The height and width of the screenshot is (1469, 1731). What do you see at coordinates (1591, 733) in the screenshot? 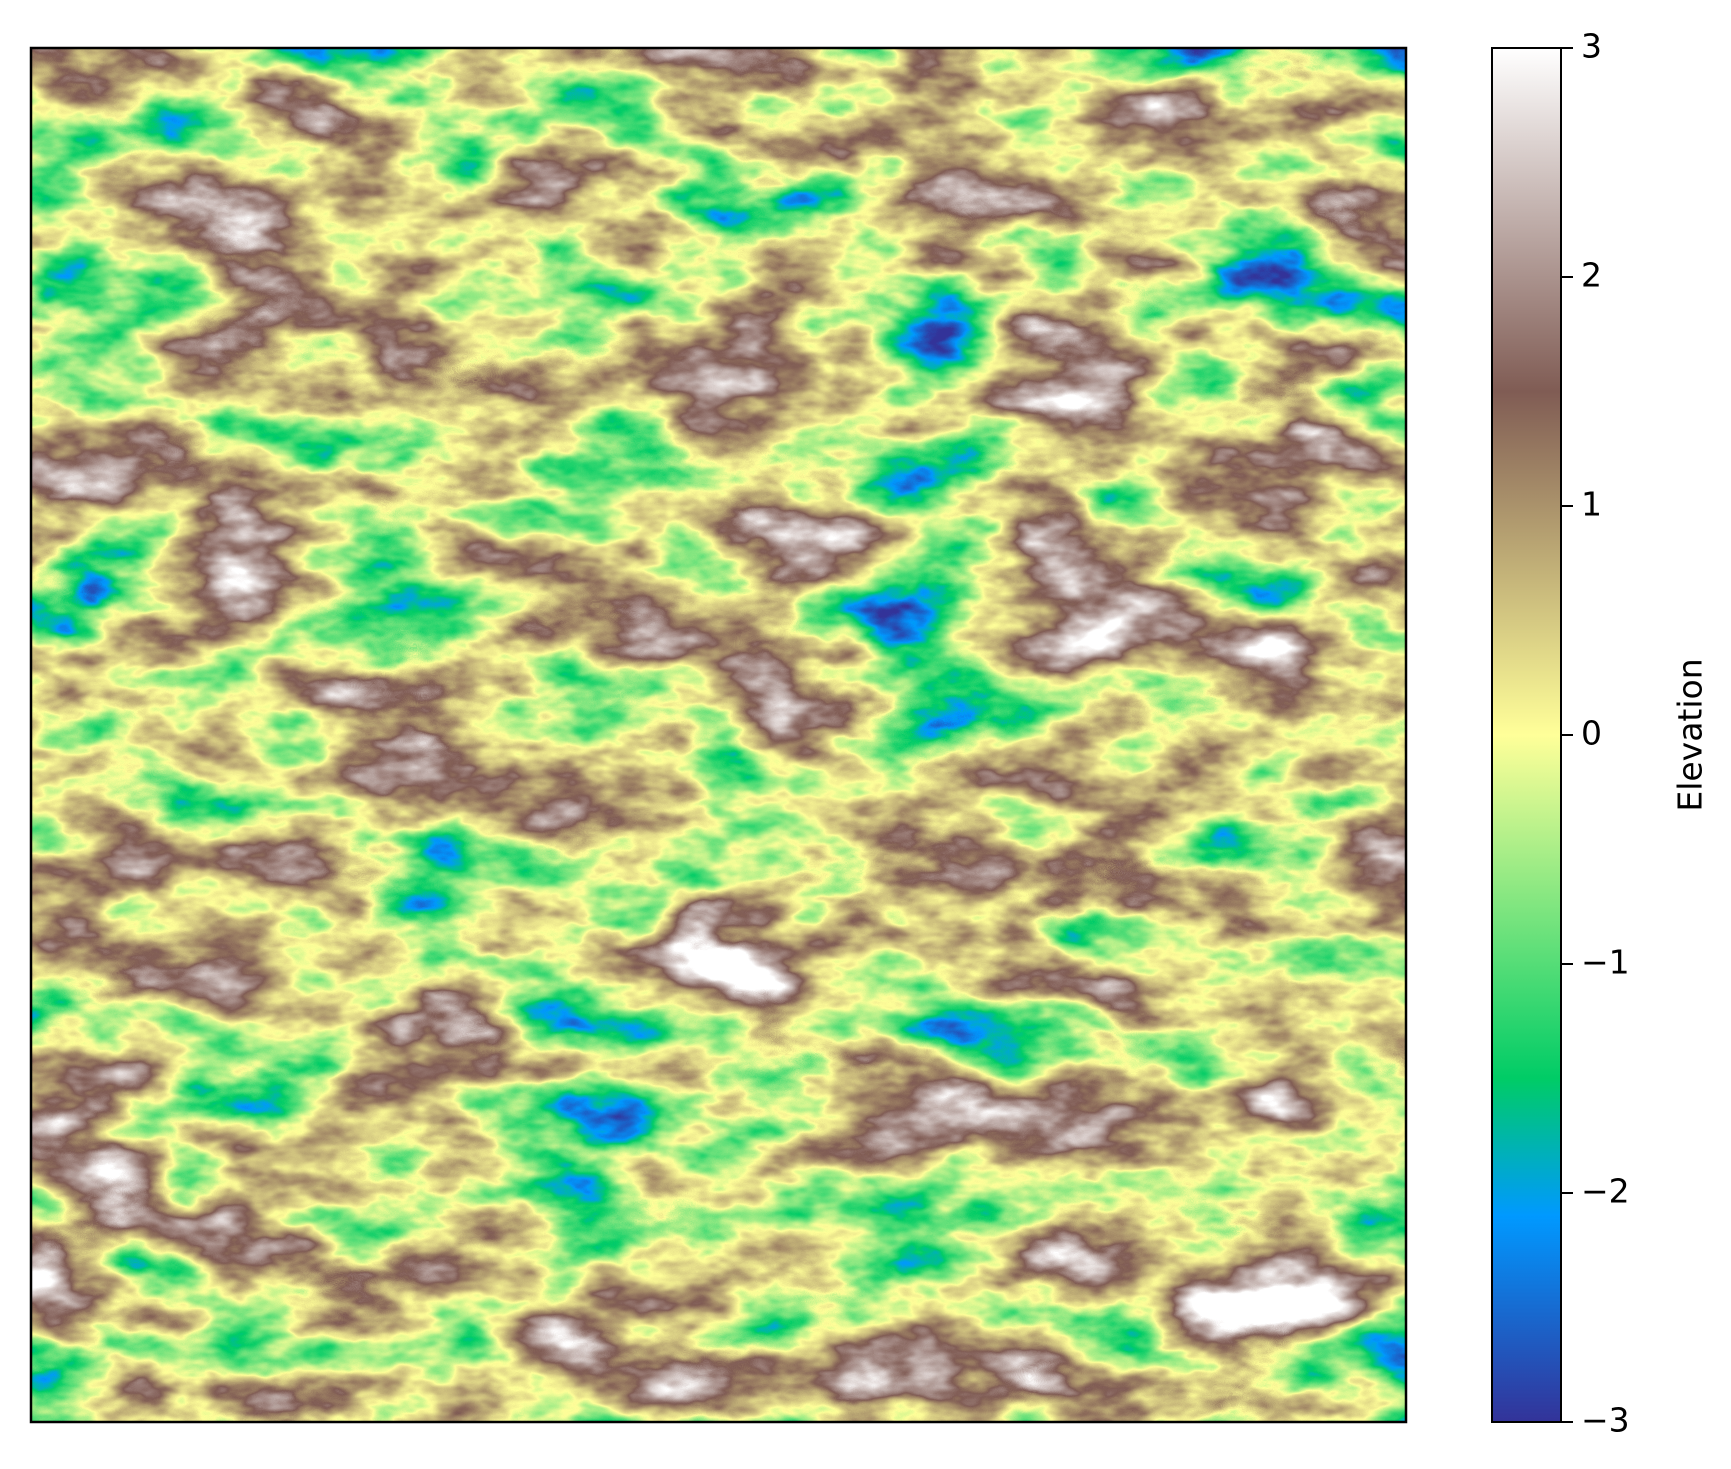
I see `colorbar-tick-label: 0` at bounding box center [1591, 733].